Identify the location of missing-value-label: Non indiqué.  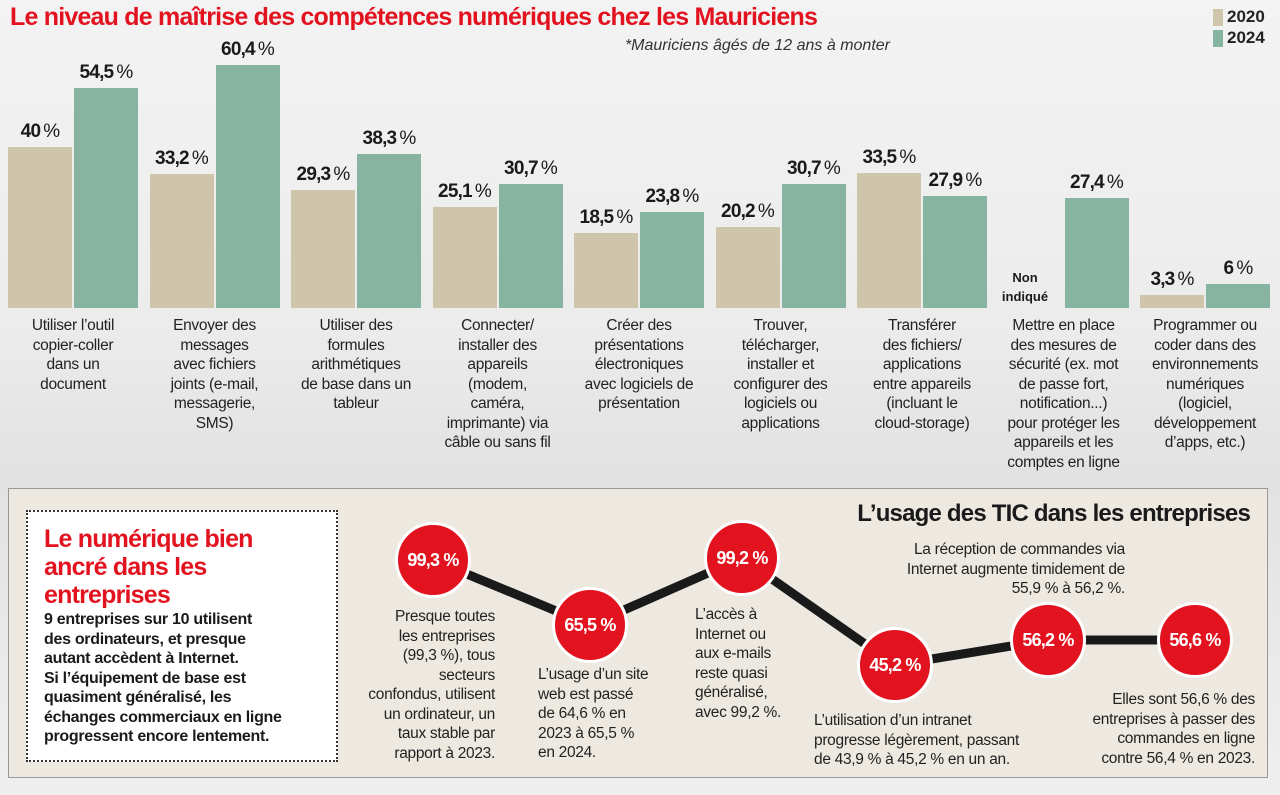
(1025, 287).